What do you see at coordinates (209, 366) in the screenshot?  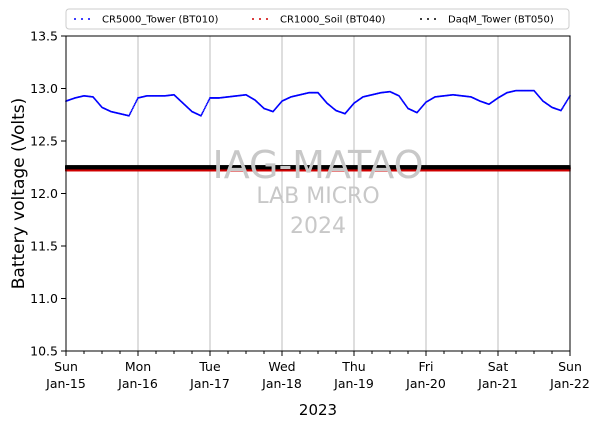 I see `x-tick-day-label: Tue` at bounding box center [209, 366].